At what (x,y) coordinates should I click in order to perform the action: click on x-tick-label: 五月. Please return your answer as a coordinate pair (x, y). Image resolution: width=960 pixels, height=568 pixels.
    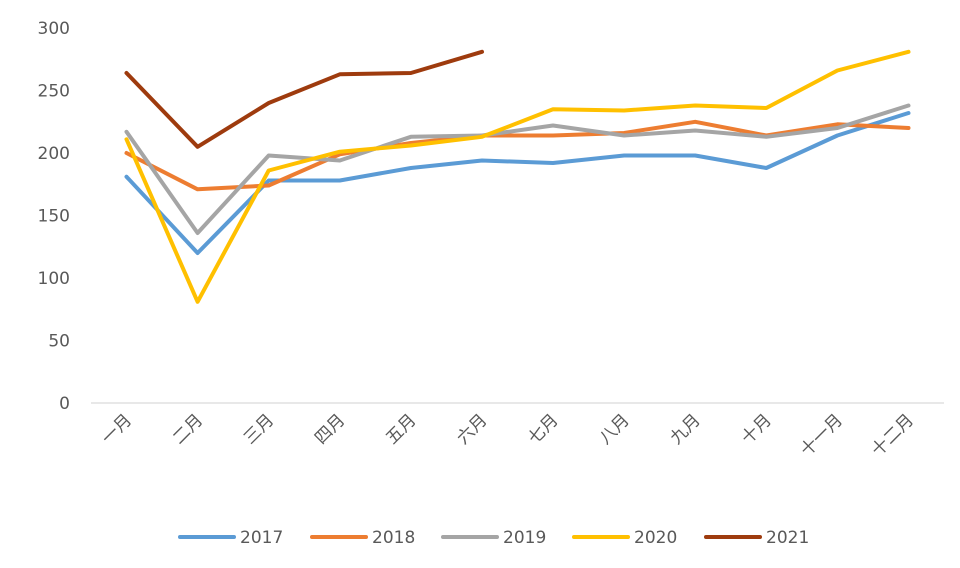
    Looking at the image, I should click on (401, 429).